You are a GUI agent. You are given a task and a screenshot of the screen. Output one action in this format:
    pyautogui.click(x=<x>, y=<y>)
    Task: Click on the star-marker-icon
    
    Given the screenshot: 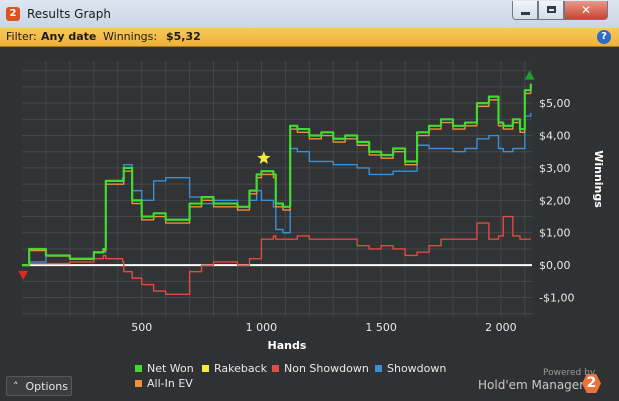 What is the action you would take?
    pyautogui.click(x=264, y=157)
    